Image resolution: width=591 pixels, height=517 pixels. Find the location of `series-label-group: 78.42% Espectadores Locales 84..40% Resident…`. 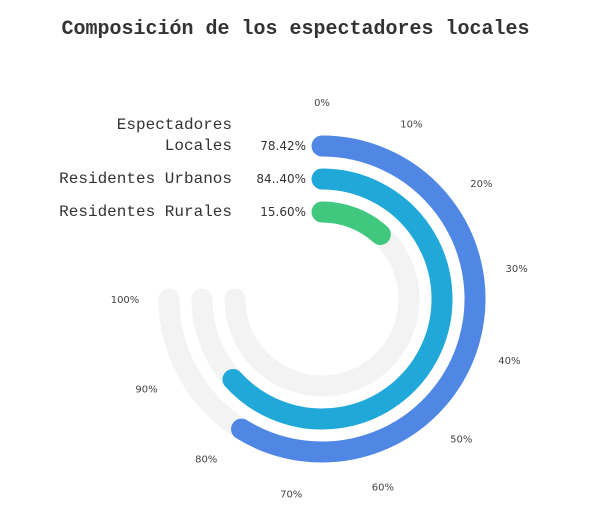

series-label-group: 78.42% Espectadores Locales 84..40% Resident… is located at coordinates (182, 168).